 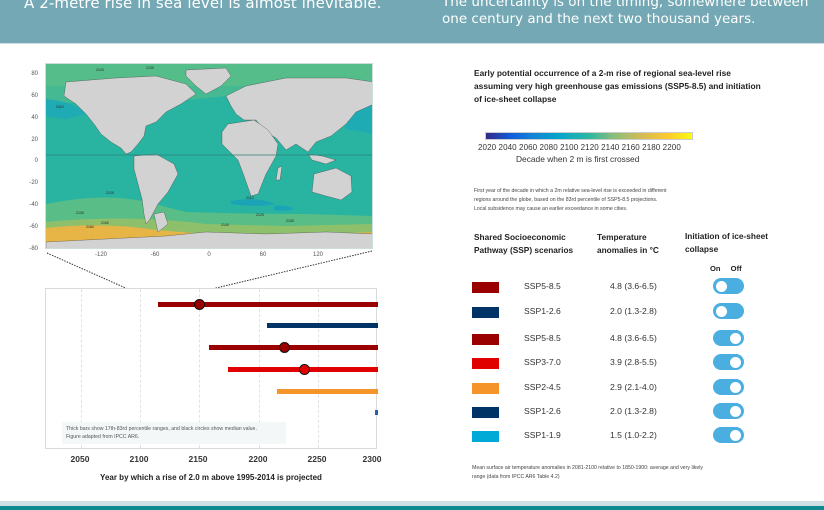 I want to click on range-bar-ssp585-collapse, so click(x=268, y=304).